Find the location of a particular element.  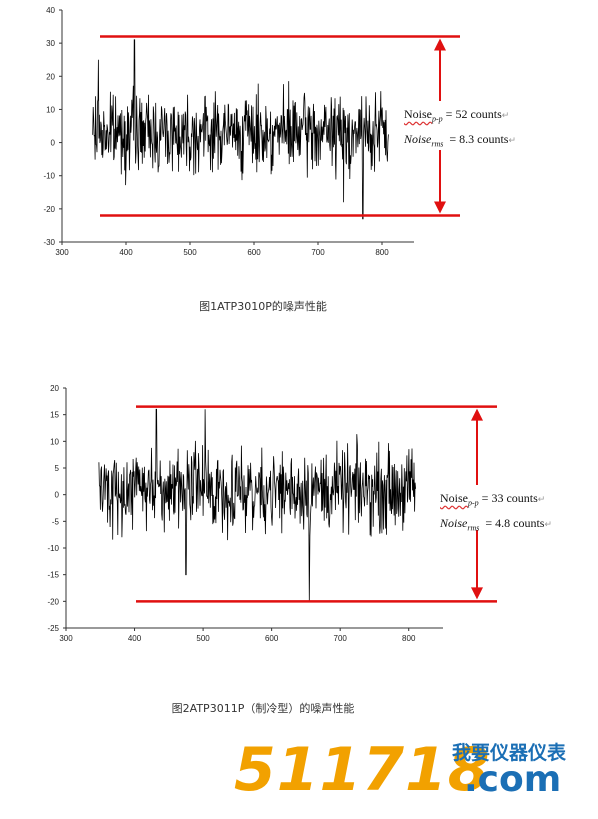

site-watermark: 511718 我要仪器仪表 .com is located at coordinates (414, 777).